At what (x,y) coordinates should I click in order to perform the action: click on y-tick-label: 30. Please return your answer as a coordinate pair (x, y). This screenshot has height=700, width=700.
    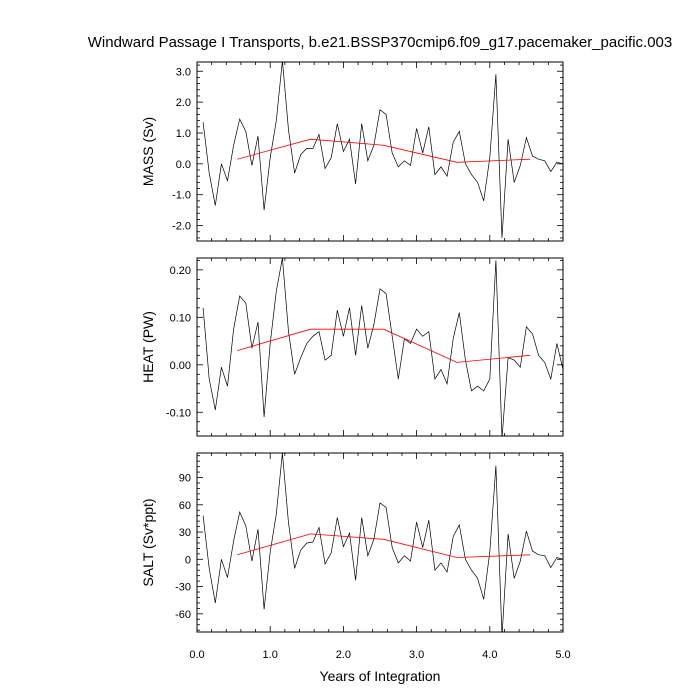
    Looking at the image, I should click on (185, 533).